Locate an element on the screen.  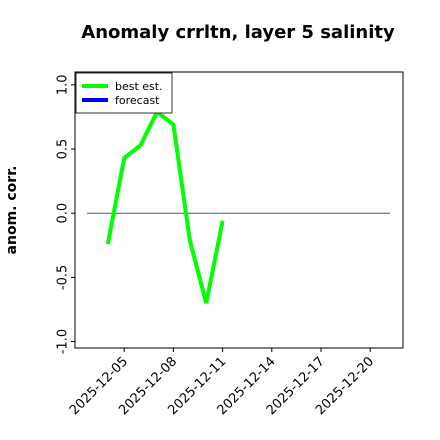
y-tick-label: 1.0 is located at coordinates (63, 84).